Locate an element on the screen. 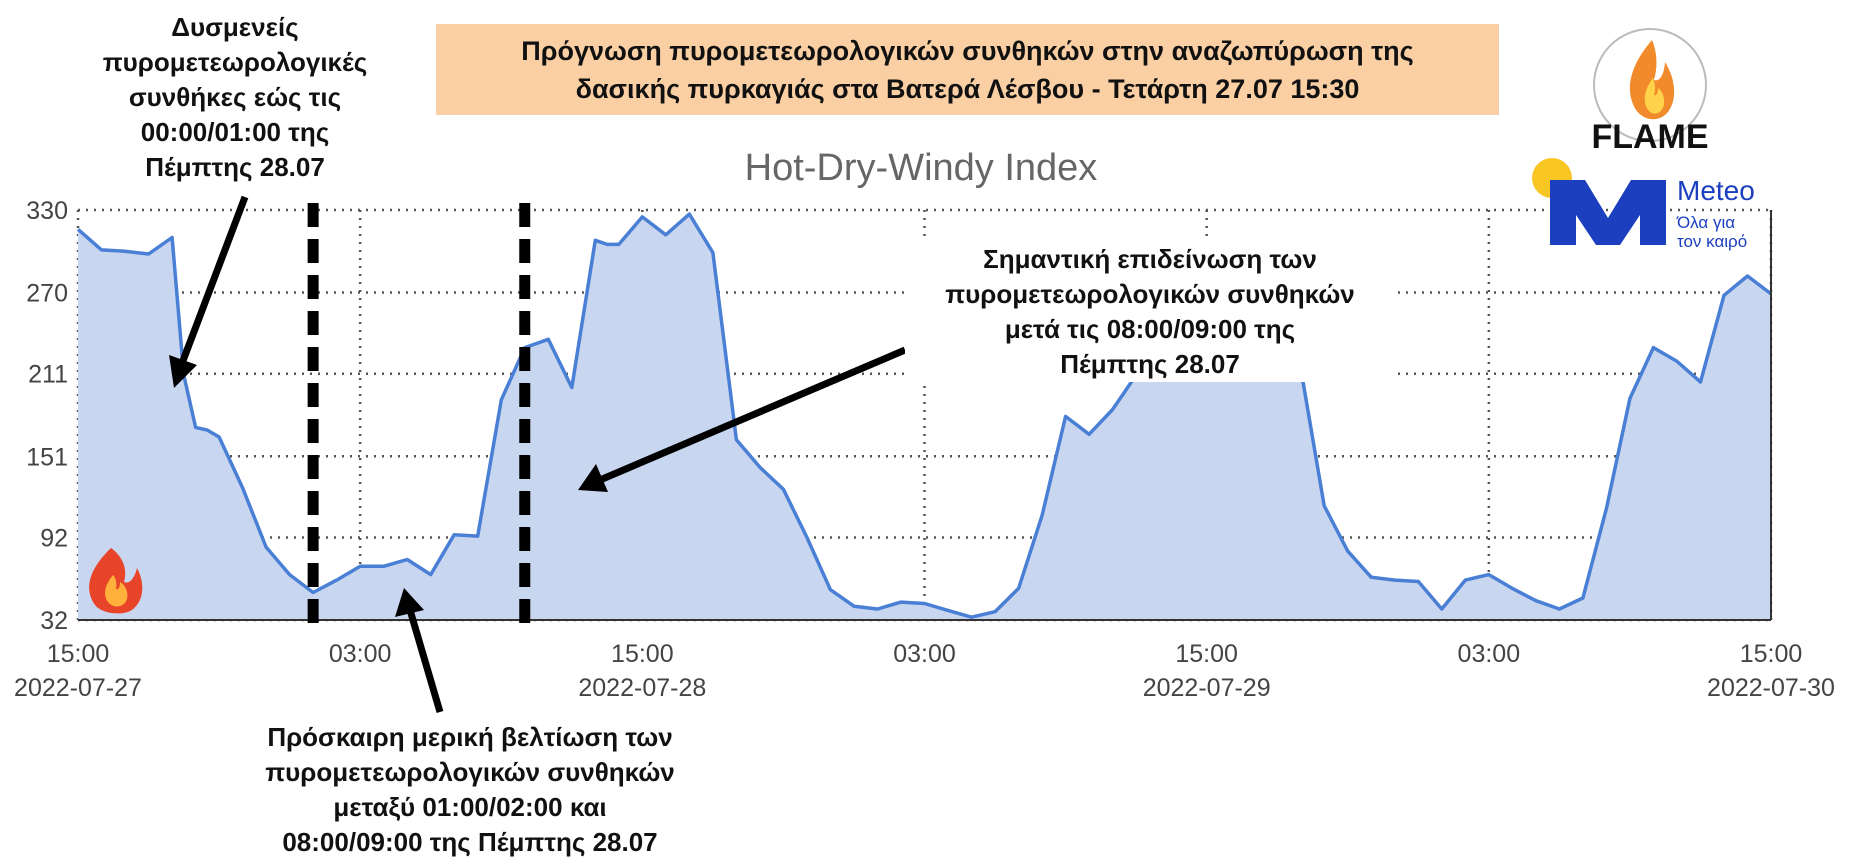  annotation-right-line: πυρομετεωρολογικών συνθηκών is located at coordinates (1150, 294).